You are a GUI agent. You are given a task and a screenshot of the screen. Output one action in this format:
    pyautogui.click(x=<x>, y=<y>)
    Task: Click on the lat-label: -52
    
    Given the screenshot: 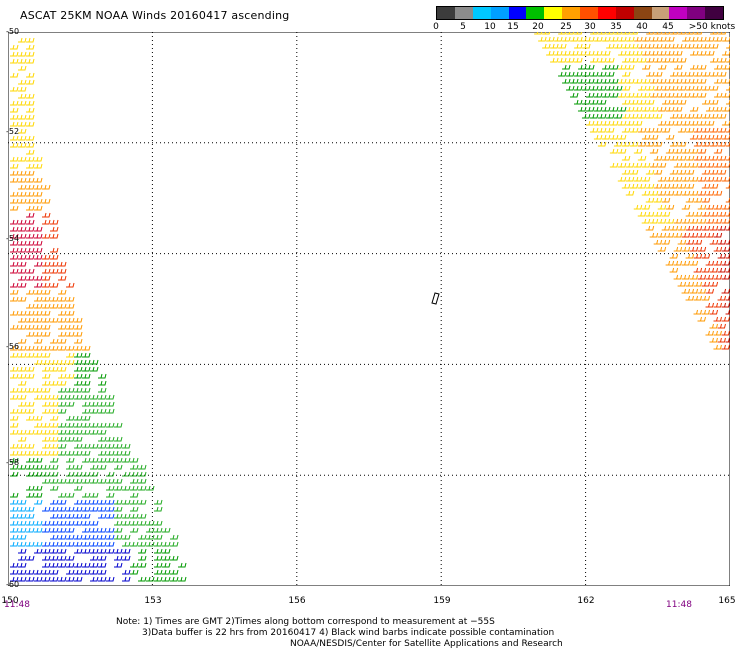 What is the action you would take?
    pyautogui.click(x=13, y=131)
    